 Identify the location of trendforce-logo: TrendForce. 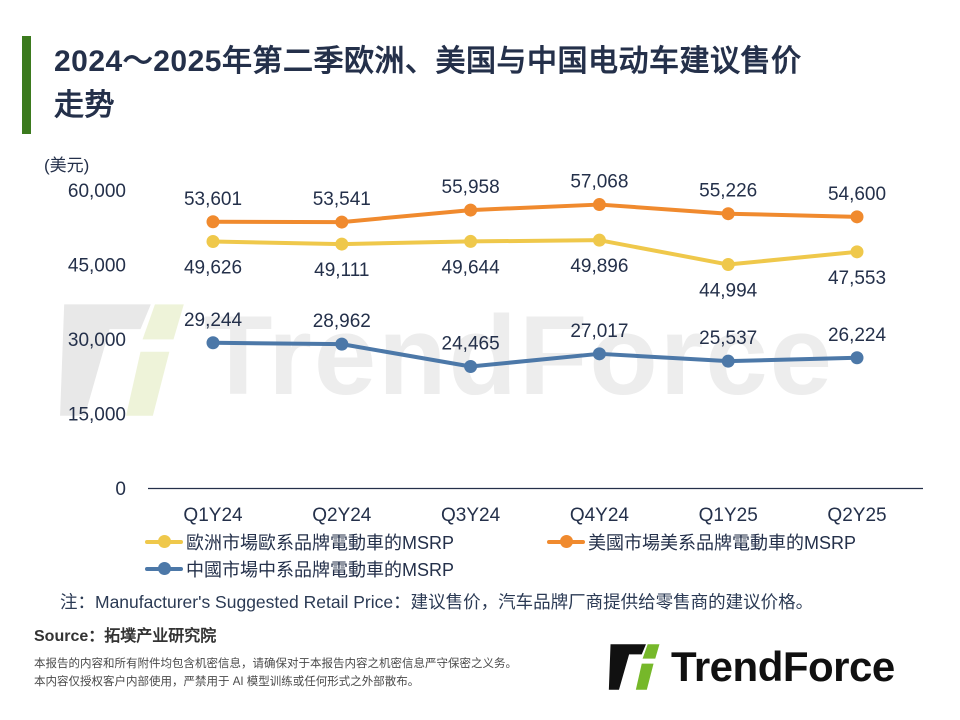
(751, 667).